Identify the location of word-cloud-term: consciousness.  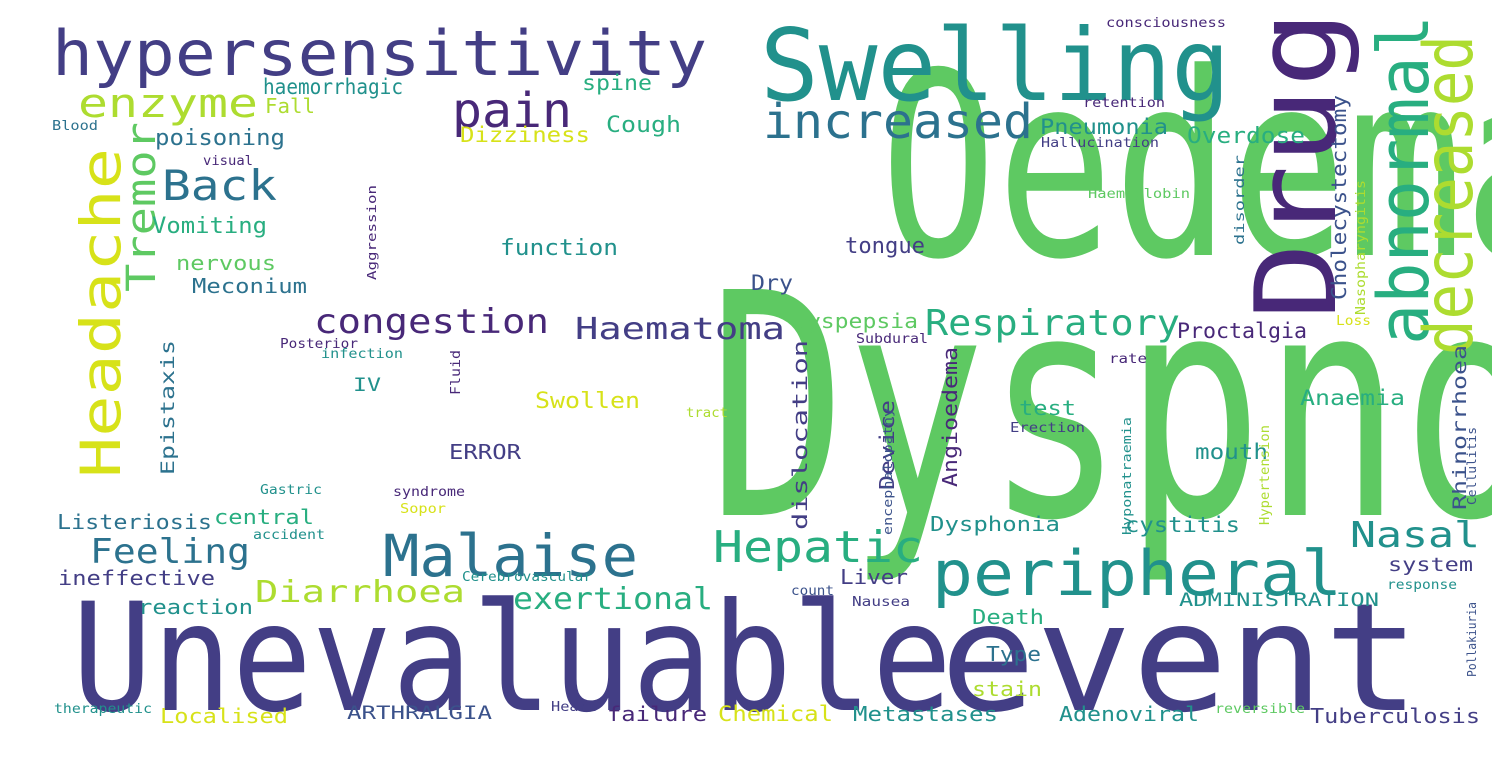
(1166, 23).